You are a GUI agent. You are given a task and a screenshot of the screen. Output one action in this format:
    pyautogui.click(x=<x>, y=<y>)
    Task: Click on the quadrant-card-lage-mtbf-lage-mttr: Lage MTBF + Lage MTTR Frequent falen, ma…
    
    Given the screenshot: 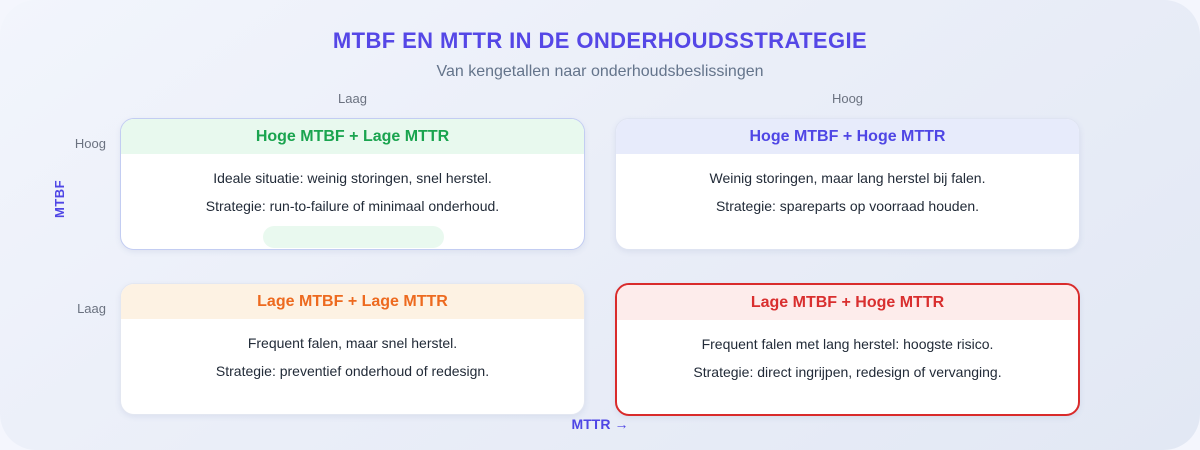 What is the action you would take?
    pyautogui.click(x=352, y=349)
    